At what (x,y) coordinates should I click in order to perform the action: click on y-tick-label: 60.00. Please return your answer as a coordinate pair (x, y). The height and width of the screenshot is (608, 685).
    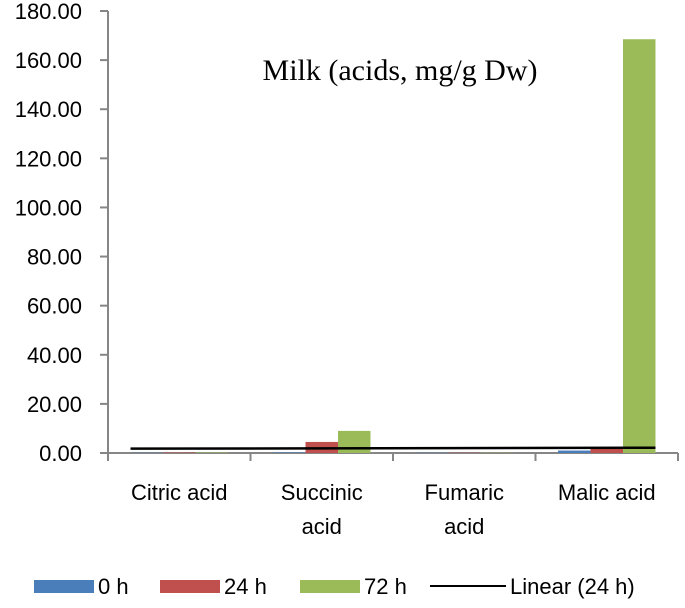
    Looking at the image, I should click on (54, 306).